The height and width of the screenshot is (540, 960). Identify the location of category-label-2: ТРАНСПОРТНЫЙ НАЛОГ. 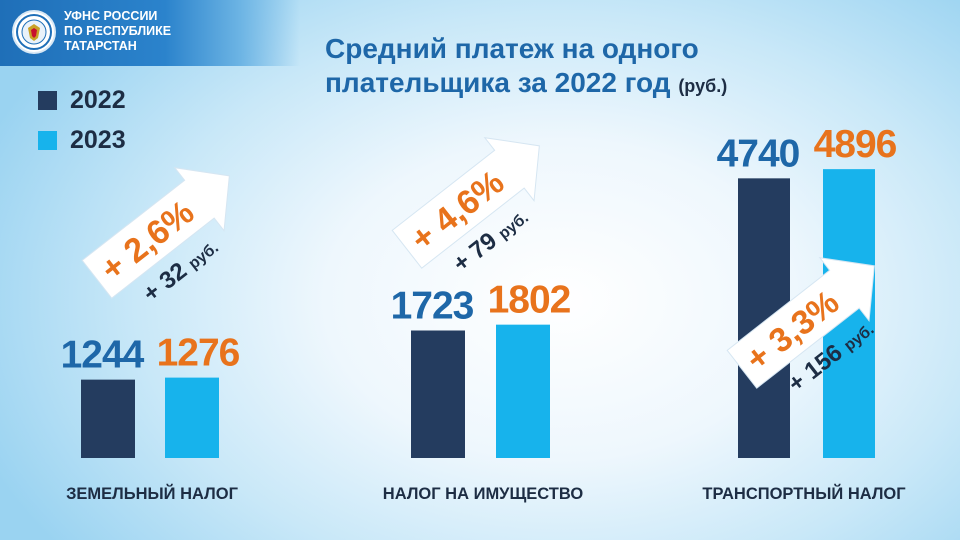
(804, 493).